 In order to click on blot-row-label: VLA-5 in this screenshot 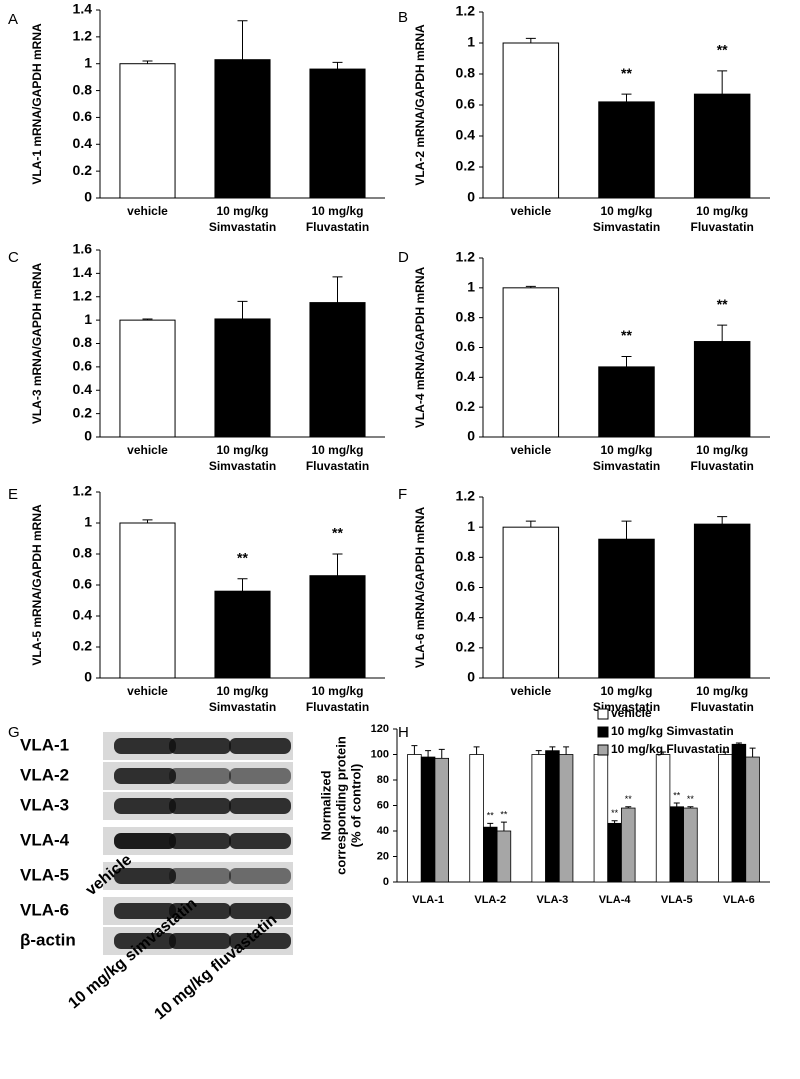, I will do `click(44, 874)`.